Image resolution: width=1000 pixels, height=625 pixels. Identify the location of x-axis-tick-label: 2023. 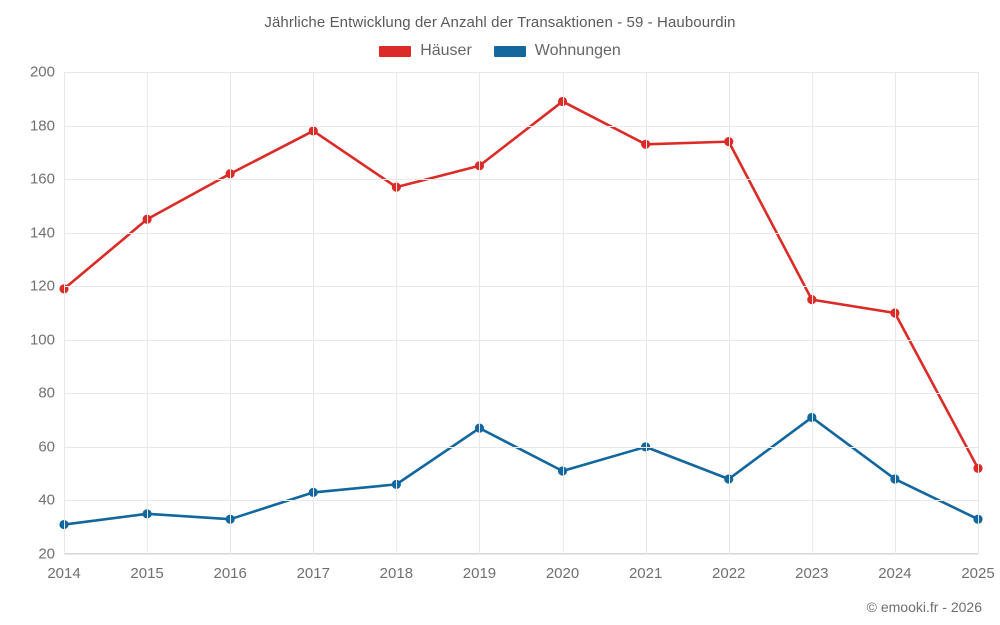
(812, 573).